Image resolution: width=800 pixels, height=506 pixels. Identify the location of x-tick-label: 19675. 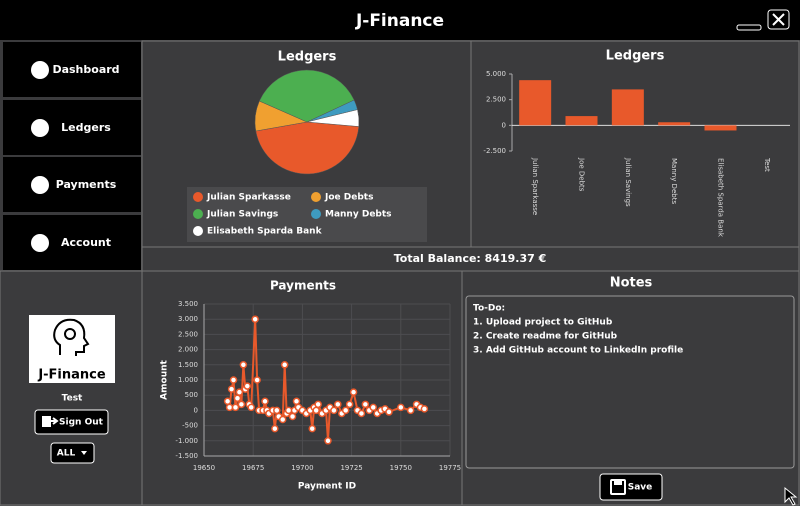
(253, 468).